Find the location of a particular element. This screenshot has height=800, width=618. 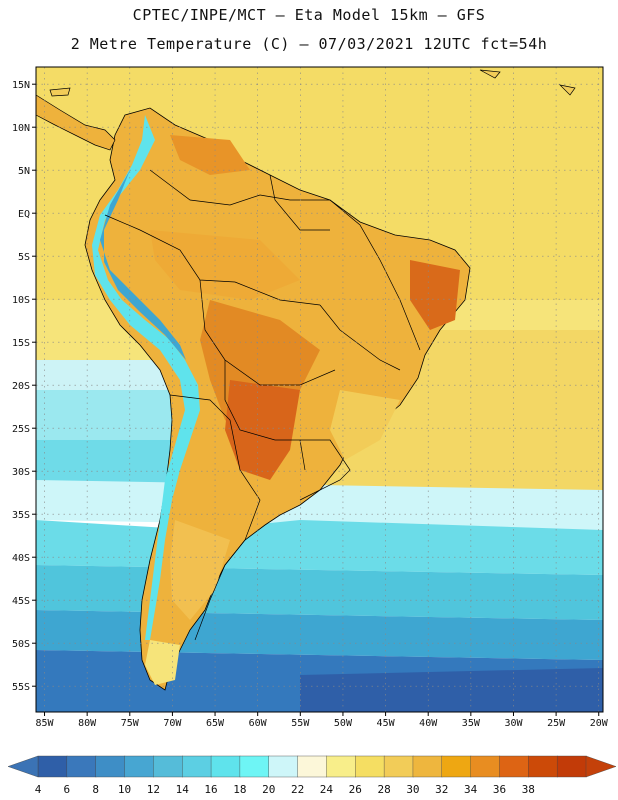

ocean-band-far-south-deep is located at coordinates (451, 690).